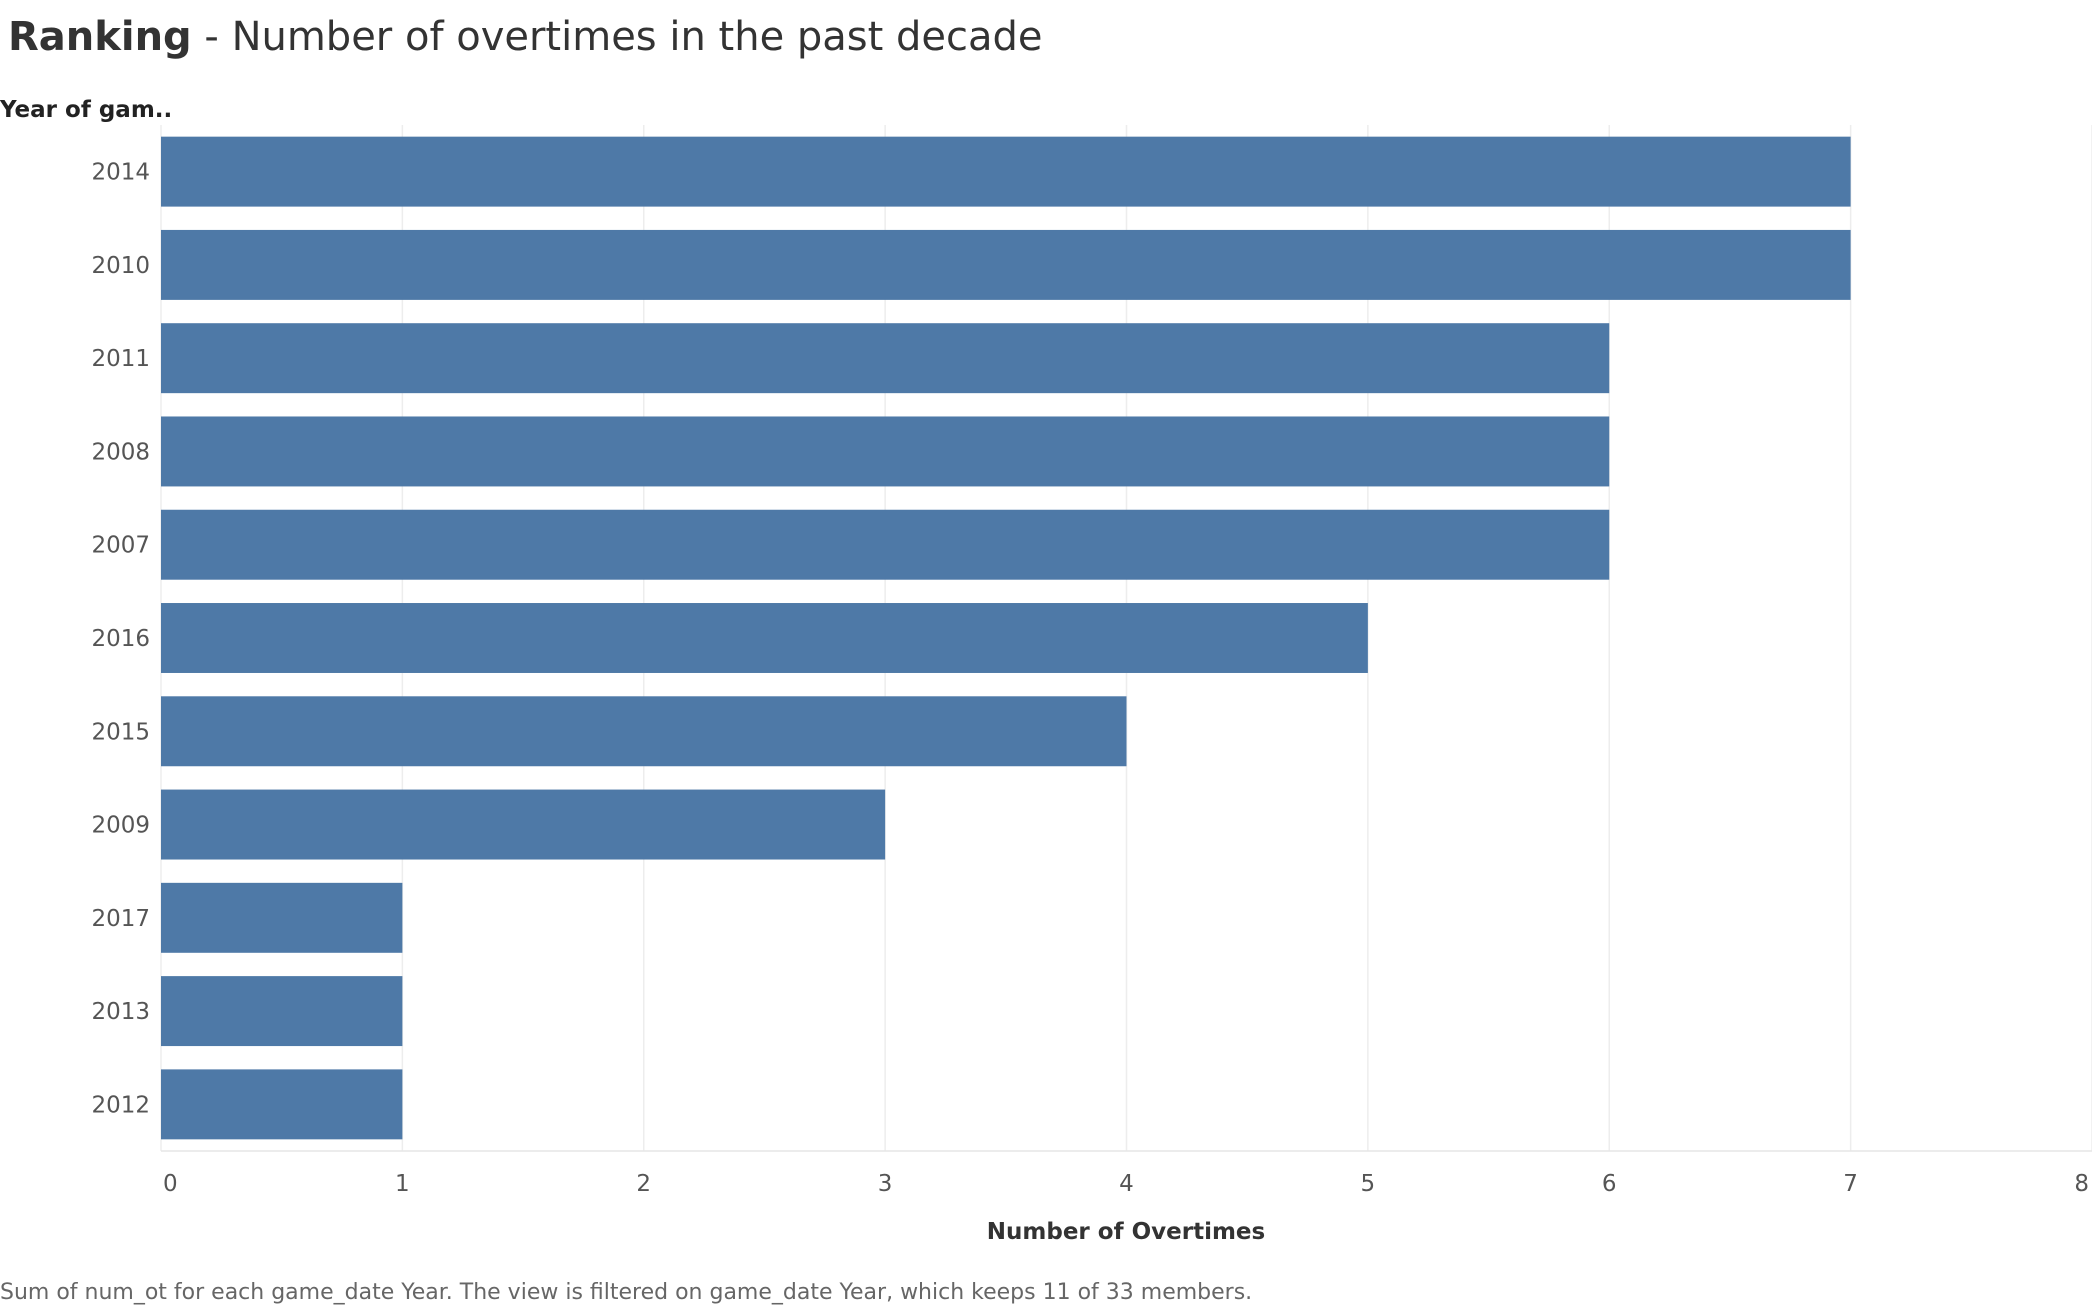 The image size is (2092, 1312). What do you see at coordinates (1006, 171) in the screenshot?
I see `bar-2014` at bounding box center [1006, 171].